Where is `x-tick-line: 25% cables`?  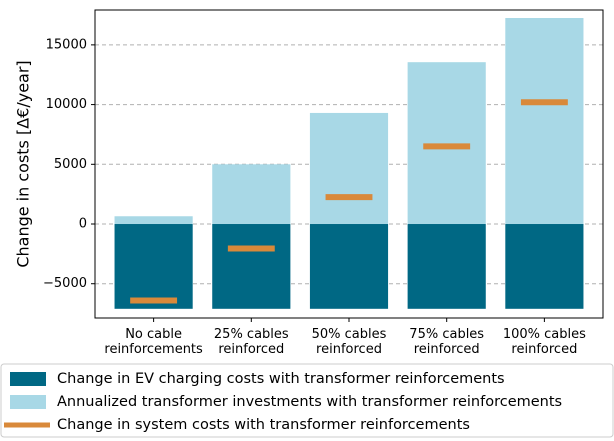 x-tick-line: 25% cables is located at coordinates (251, 334).